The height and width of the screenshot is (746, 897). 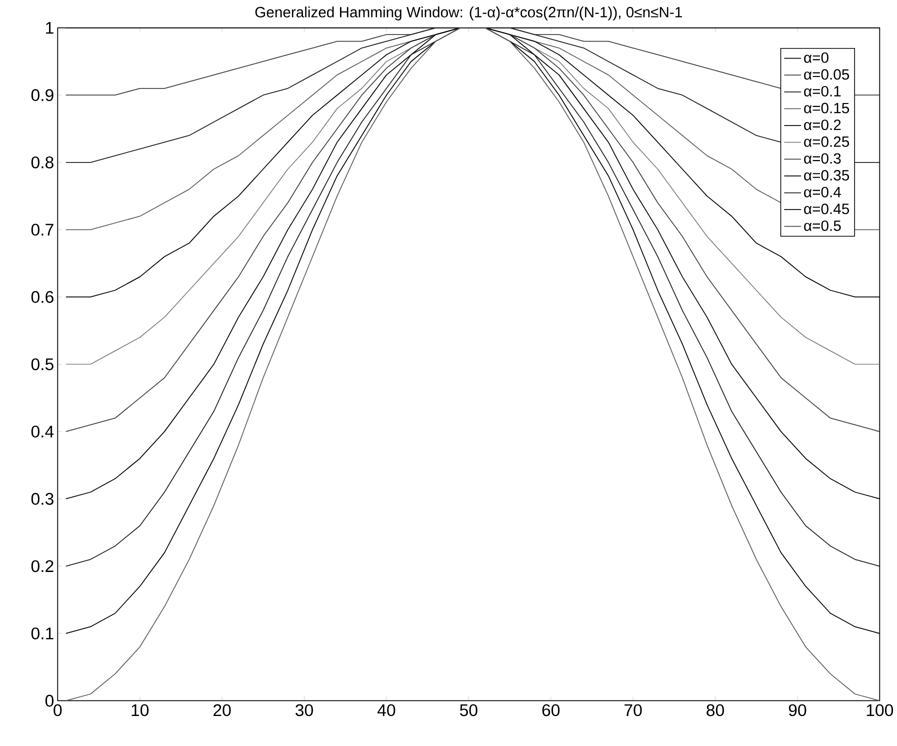 I want to click on x-tick-label: 100, so click(x=880, y=710).